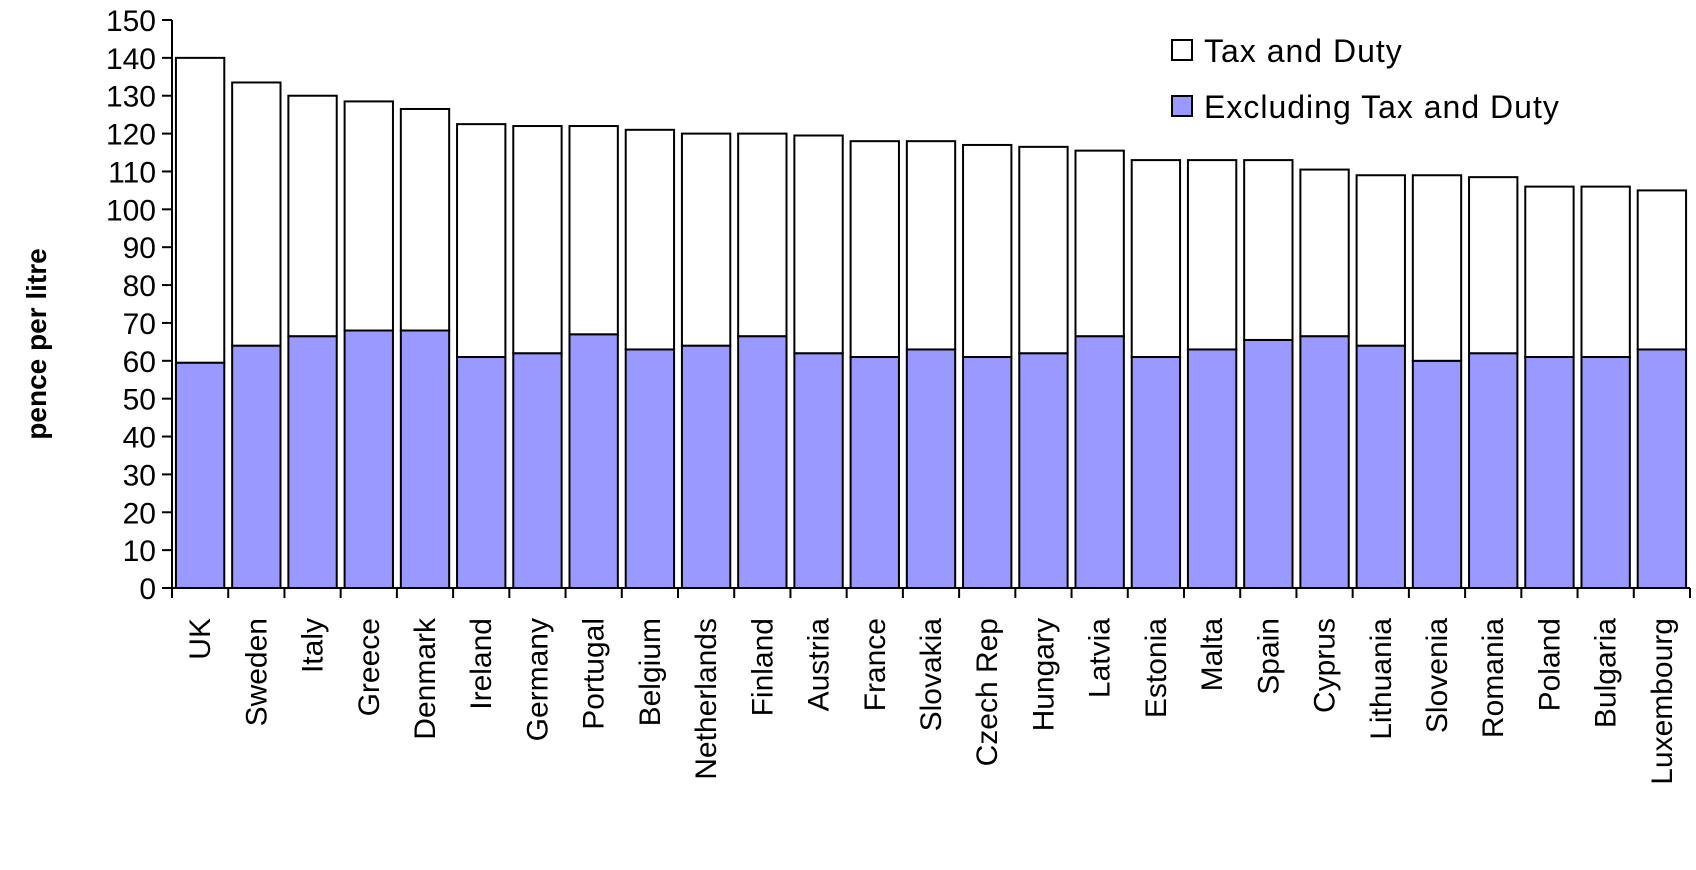 Image resolution: width=1696 pixels, height=870 pixels. I want to click on y-tick-label: 80, so click(139, 286).